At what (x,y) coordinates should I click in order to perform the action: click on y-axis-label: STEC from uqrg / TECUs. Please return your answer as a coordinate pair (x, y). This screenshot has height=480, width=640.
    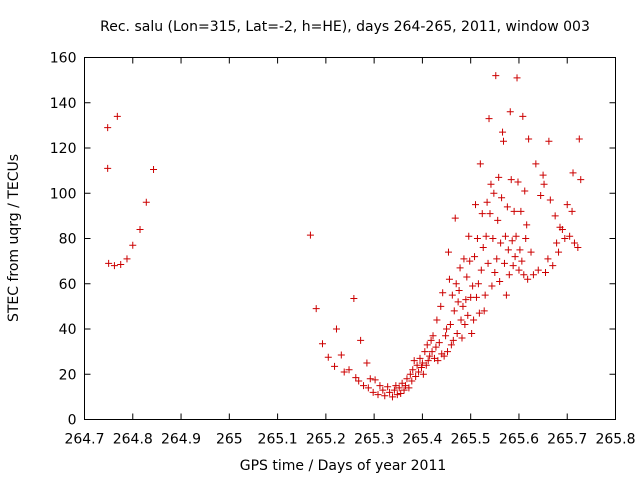
    Looking at the image, I should click on (14, 238).